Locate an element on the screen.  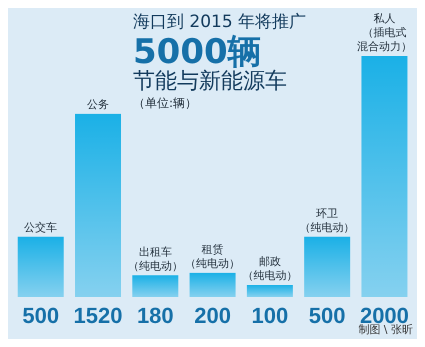
x-tick-label: 公务 is located at coordinates (98, 104).